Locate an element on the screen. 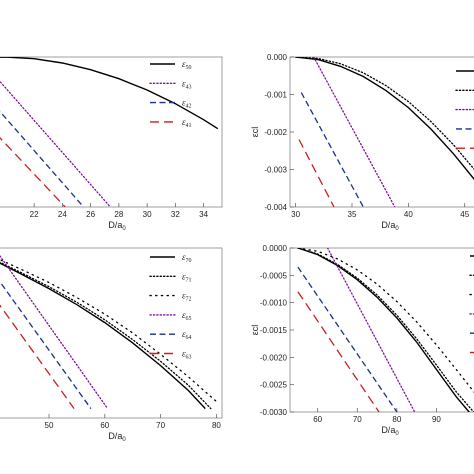 This screenshot has height=474, width=474. y-tick-label: -0.003 is located at coordinates (275, 170).